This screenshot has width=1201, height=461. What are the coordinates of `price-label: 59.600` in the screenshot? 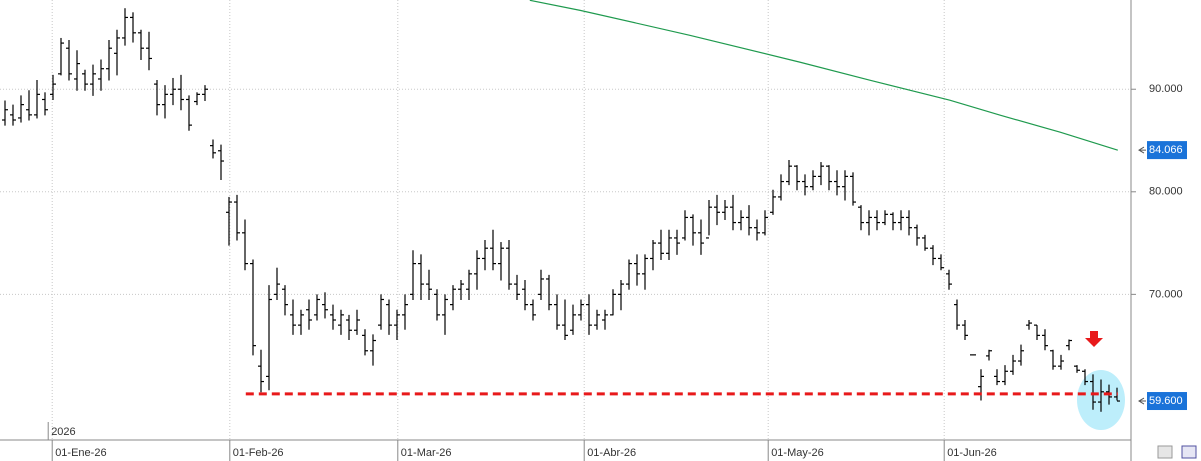 It's located at (1166, 401).